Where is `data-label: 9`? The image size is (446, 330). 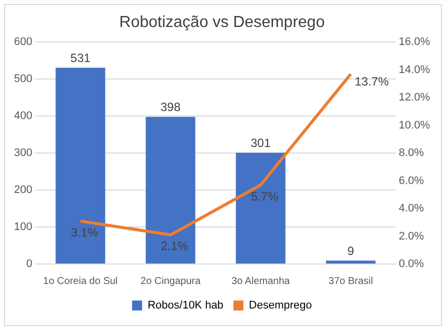
data-label: 9 is located at coordinates (350, 251).